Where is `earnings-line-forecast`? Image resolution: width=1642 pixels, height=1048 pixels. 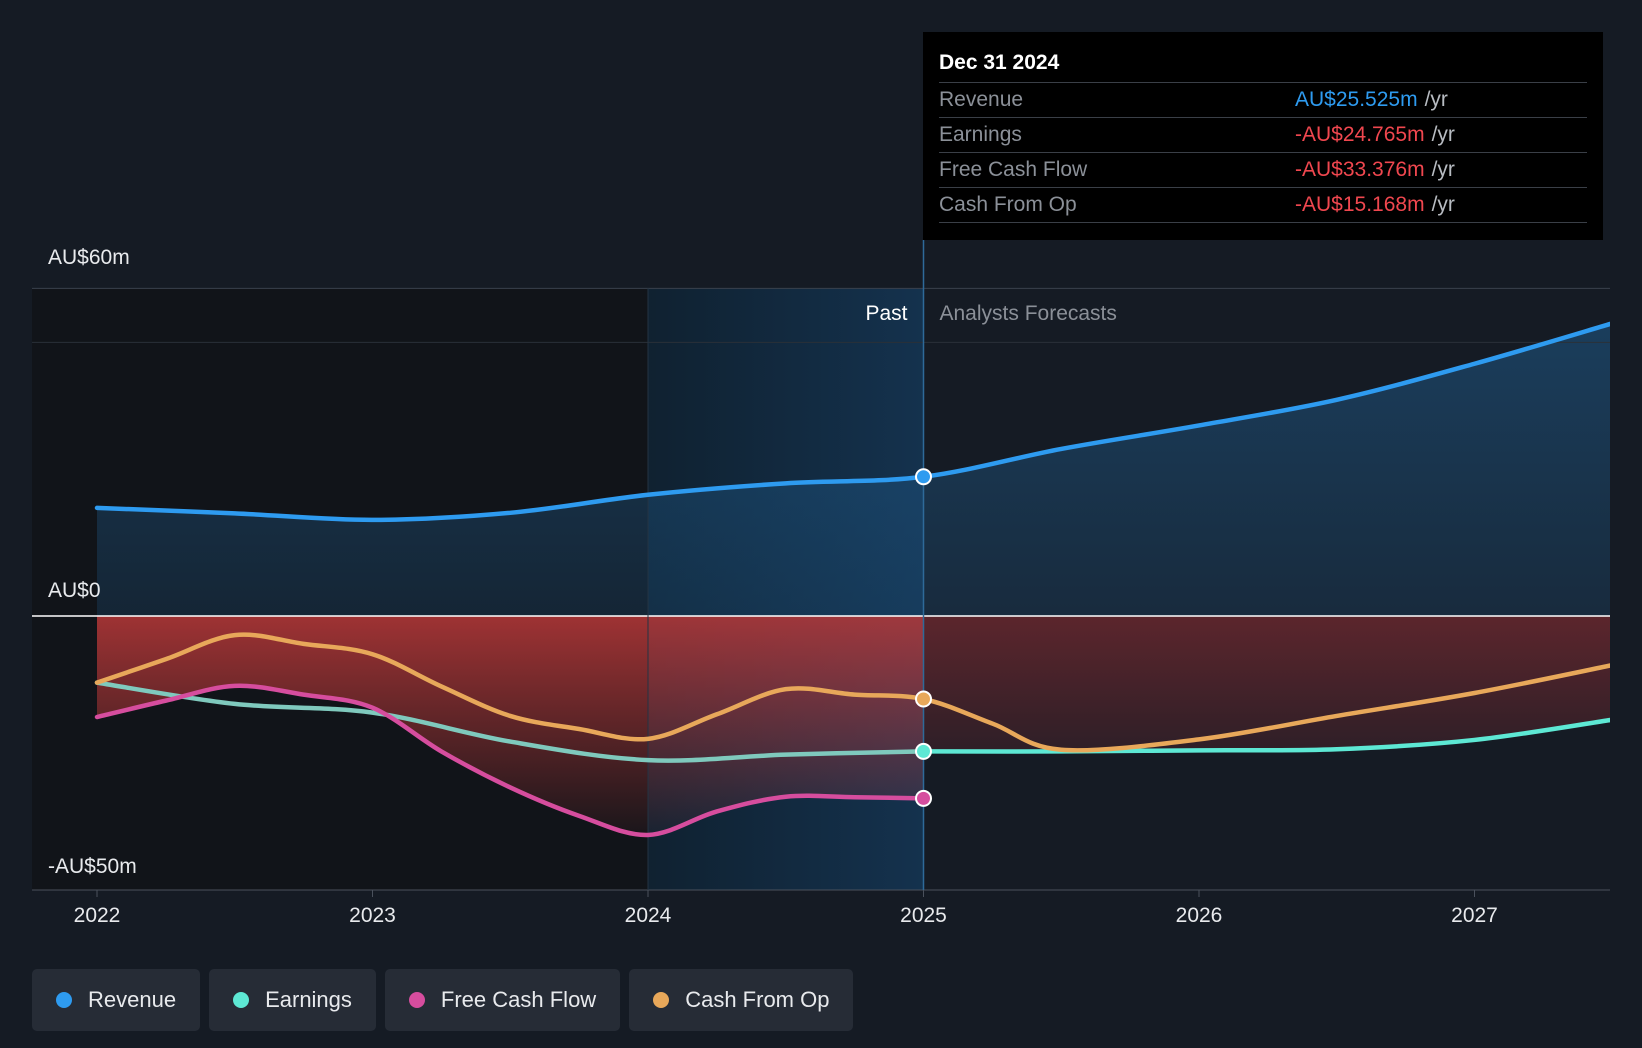
earnings-line-forecast is located at coordinates (1265, 735).